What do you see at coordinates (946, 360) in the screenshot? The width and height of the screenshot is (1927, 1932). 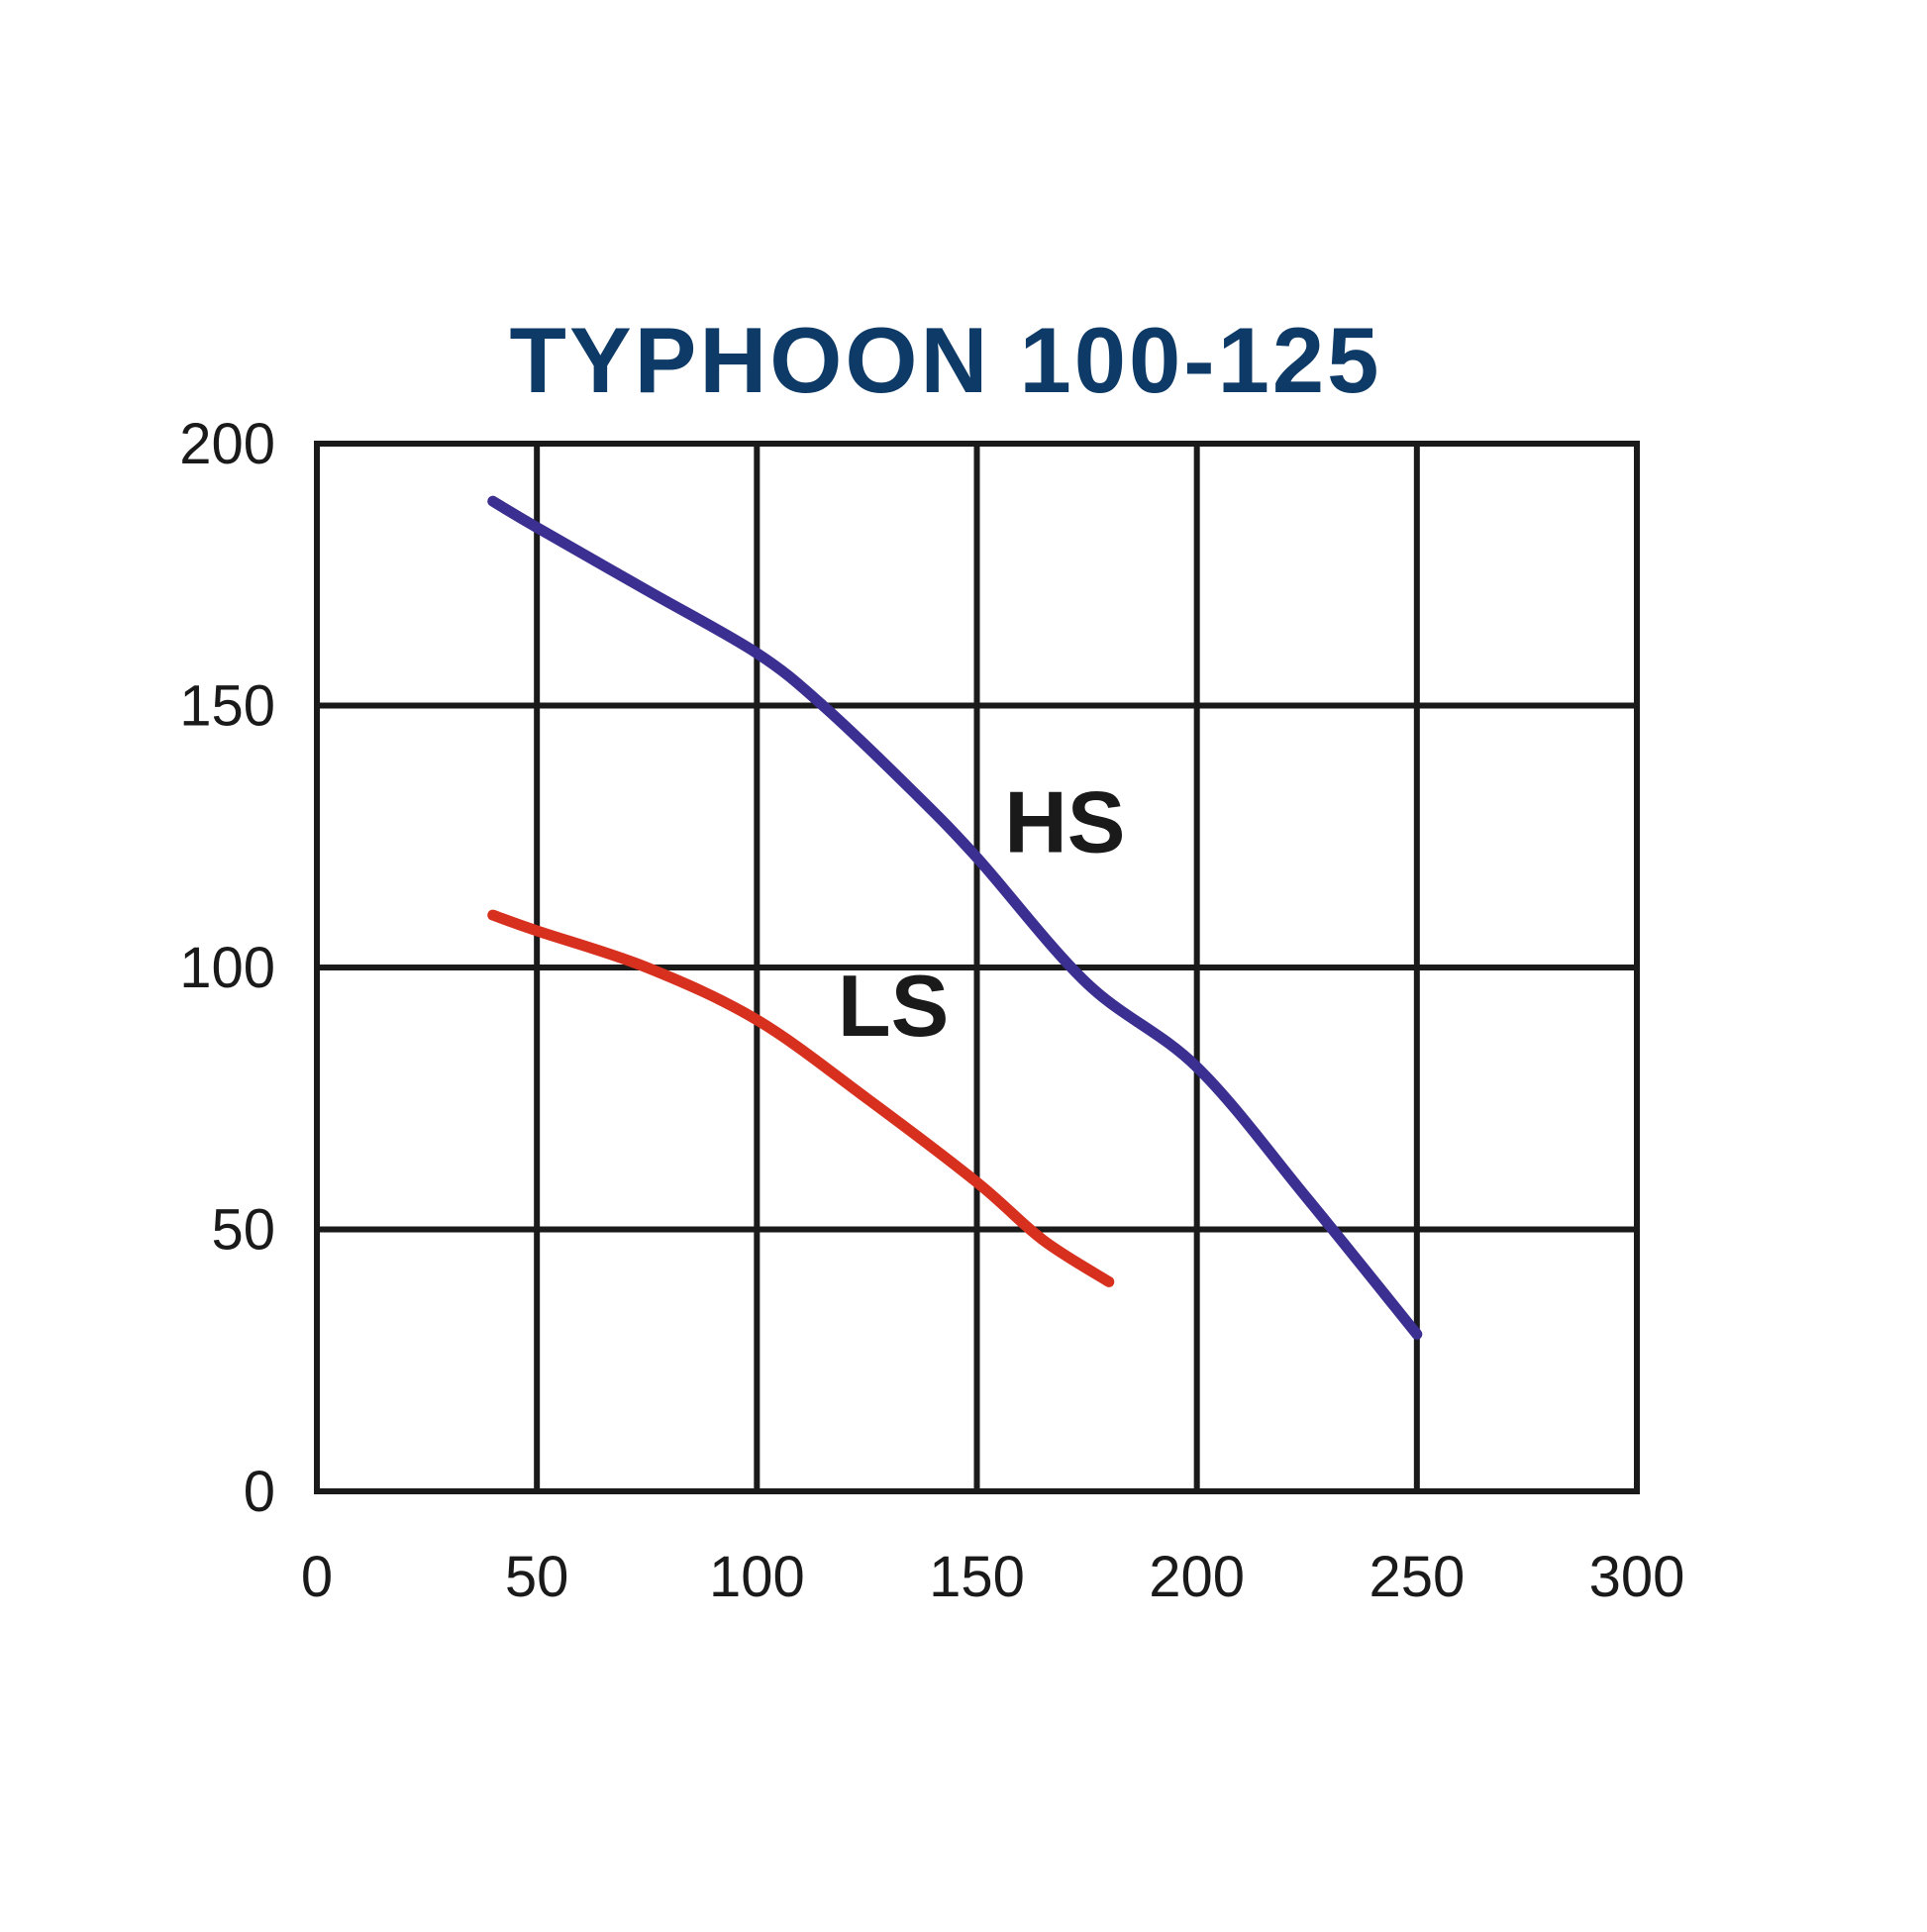 I see `chart-title: TYPHOON 100-125` at bounding box center [946, 360].